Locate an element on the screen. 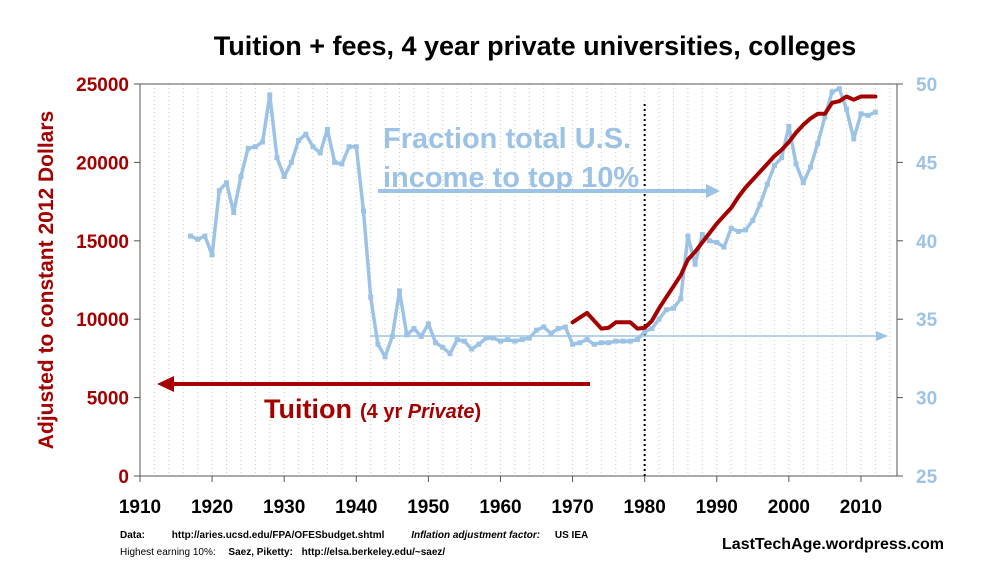  series-line-tuition is located at coordinates (724, 212).